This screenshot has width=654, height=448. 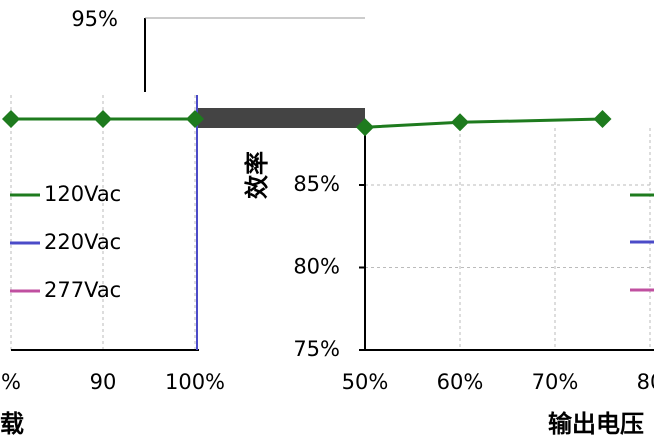 I want to click on y-tick-label: 95%, so click(x=94, y=19).